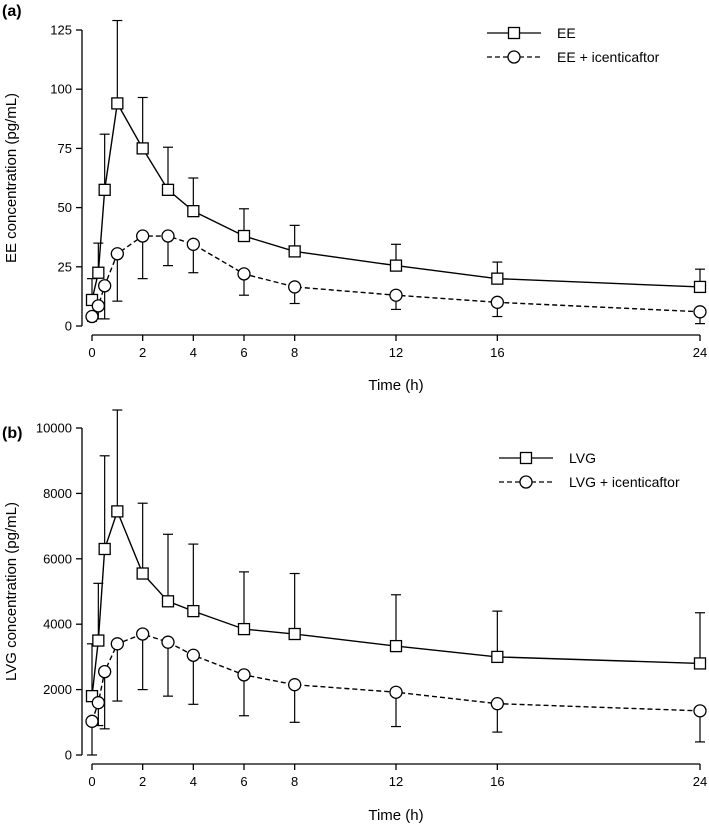  What do you see at coordinates (57, 493) in the screenshot?
I see `panel-b-y-tick-label: 8000` at bounding box center [57, 493].